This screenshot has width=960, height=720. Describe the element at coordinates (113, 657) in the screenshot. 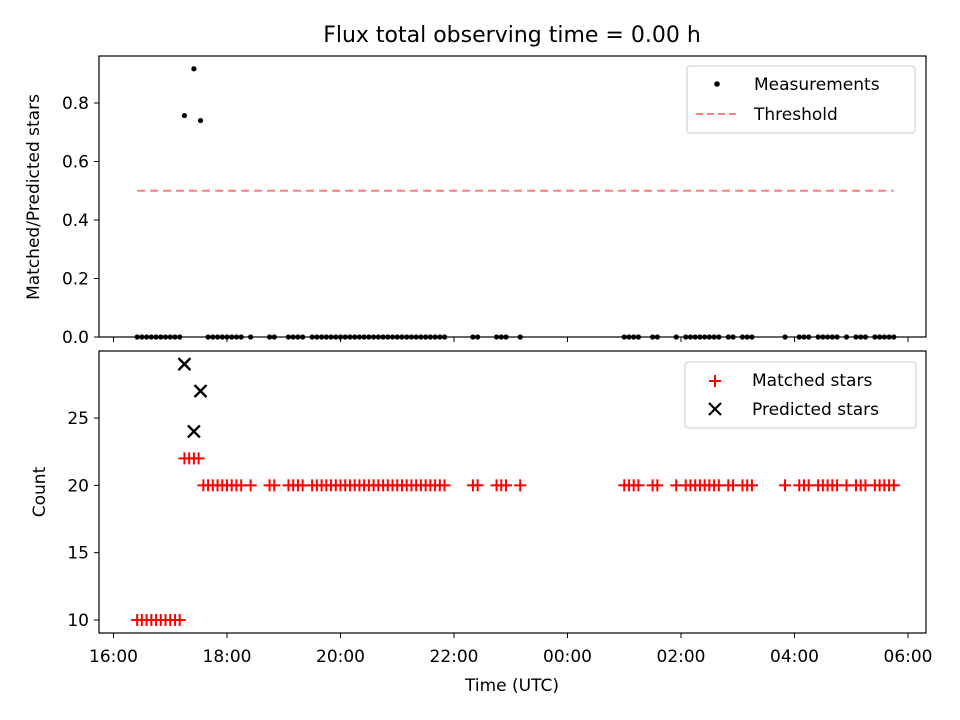

I see `bottom-x-tick-label: 16:00` at that location.